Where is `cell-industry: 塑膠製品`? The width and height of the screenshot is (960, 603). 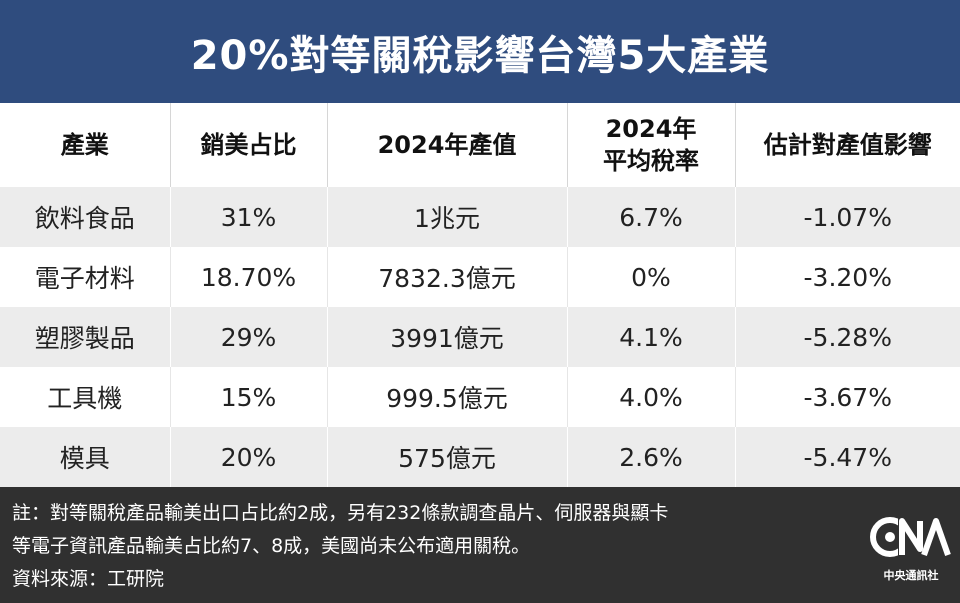
cell-industry: 塑膠製品 is located at coordinates (85, 337).